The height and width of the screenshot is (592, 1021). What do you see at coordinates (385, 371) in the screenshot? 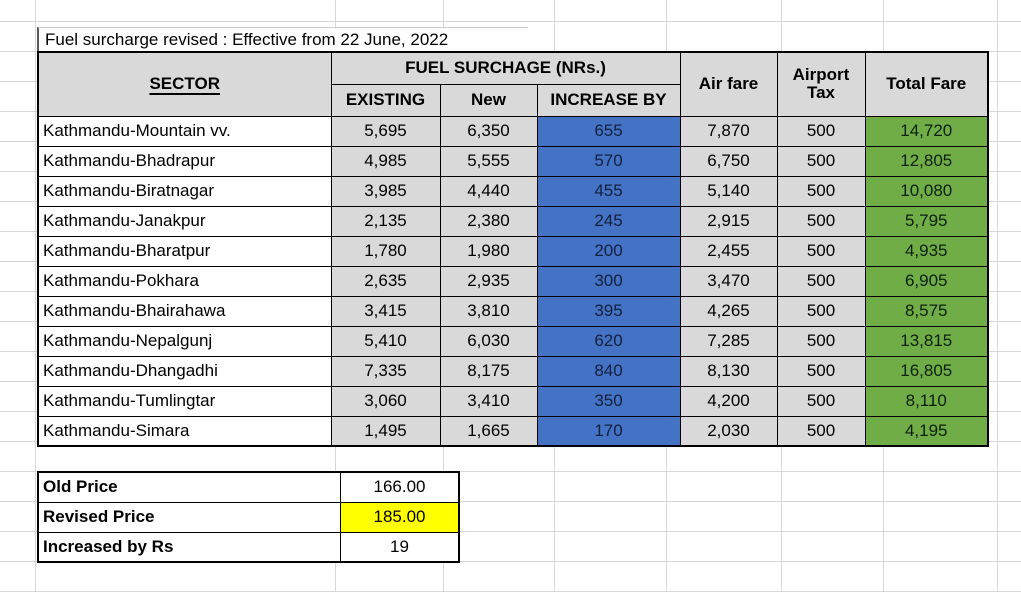
I see `existing-surcharge-cell: 7,335` at bounding box center [385, 371].